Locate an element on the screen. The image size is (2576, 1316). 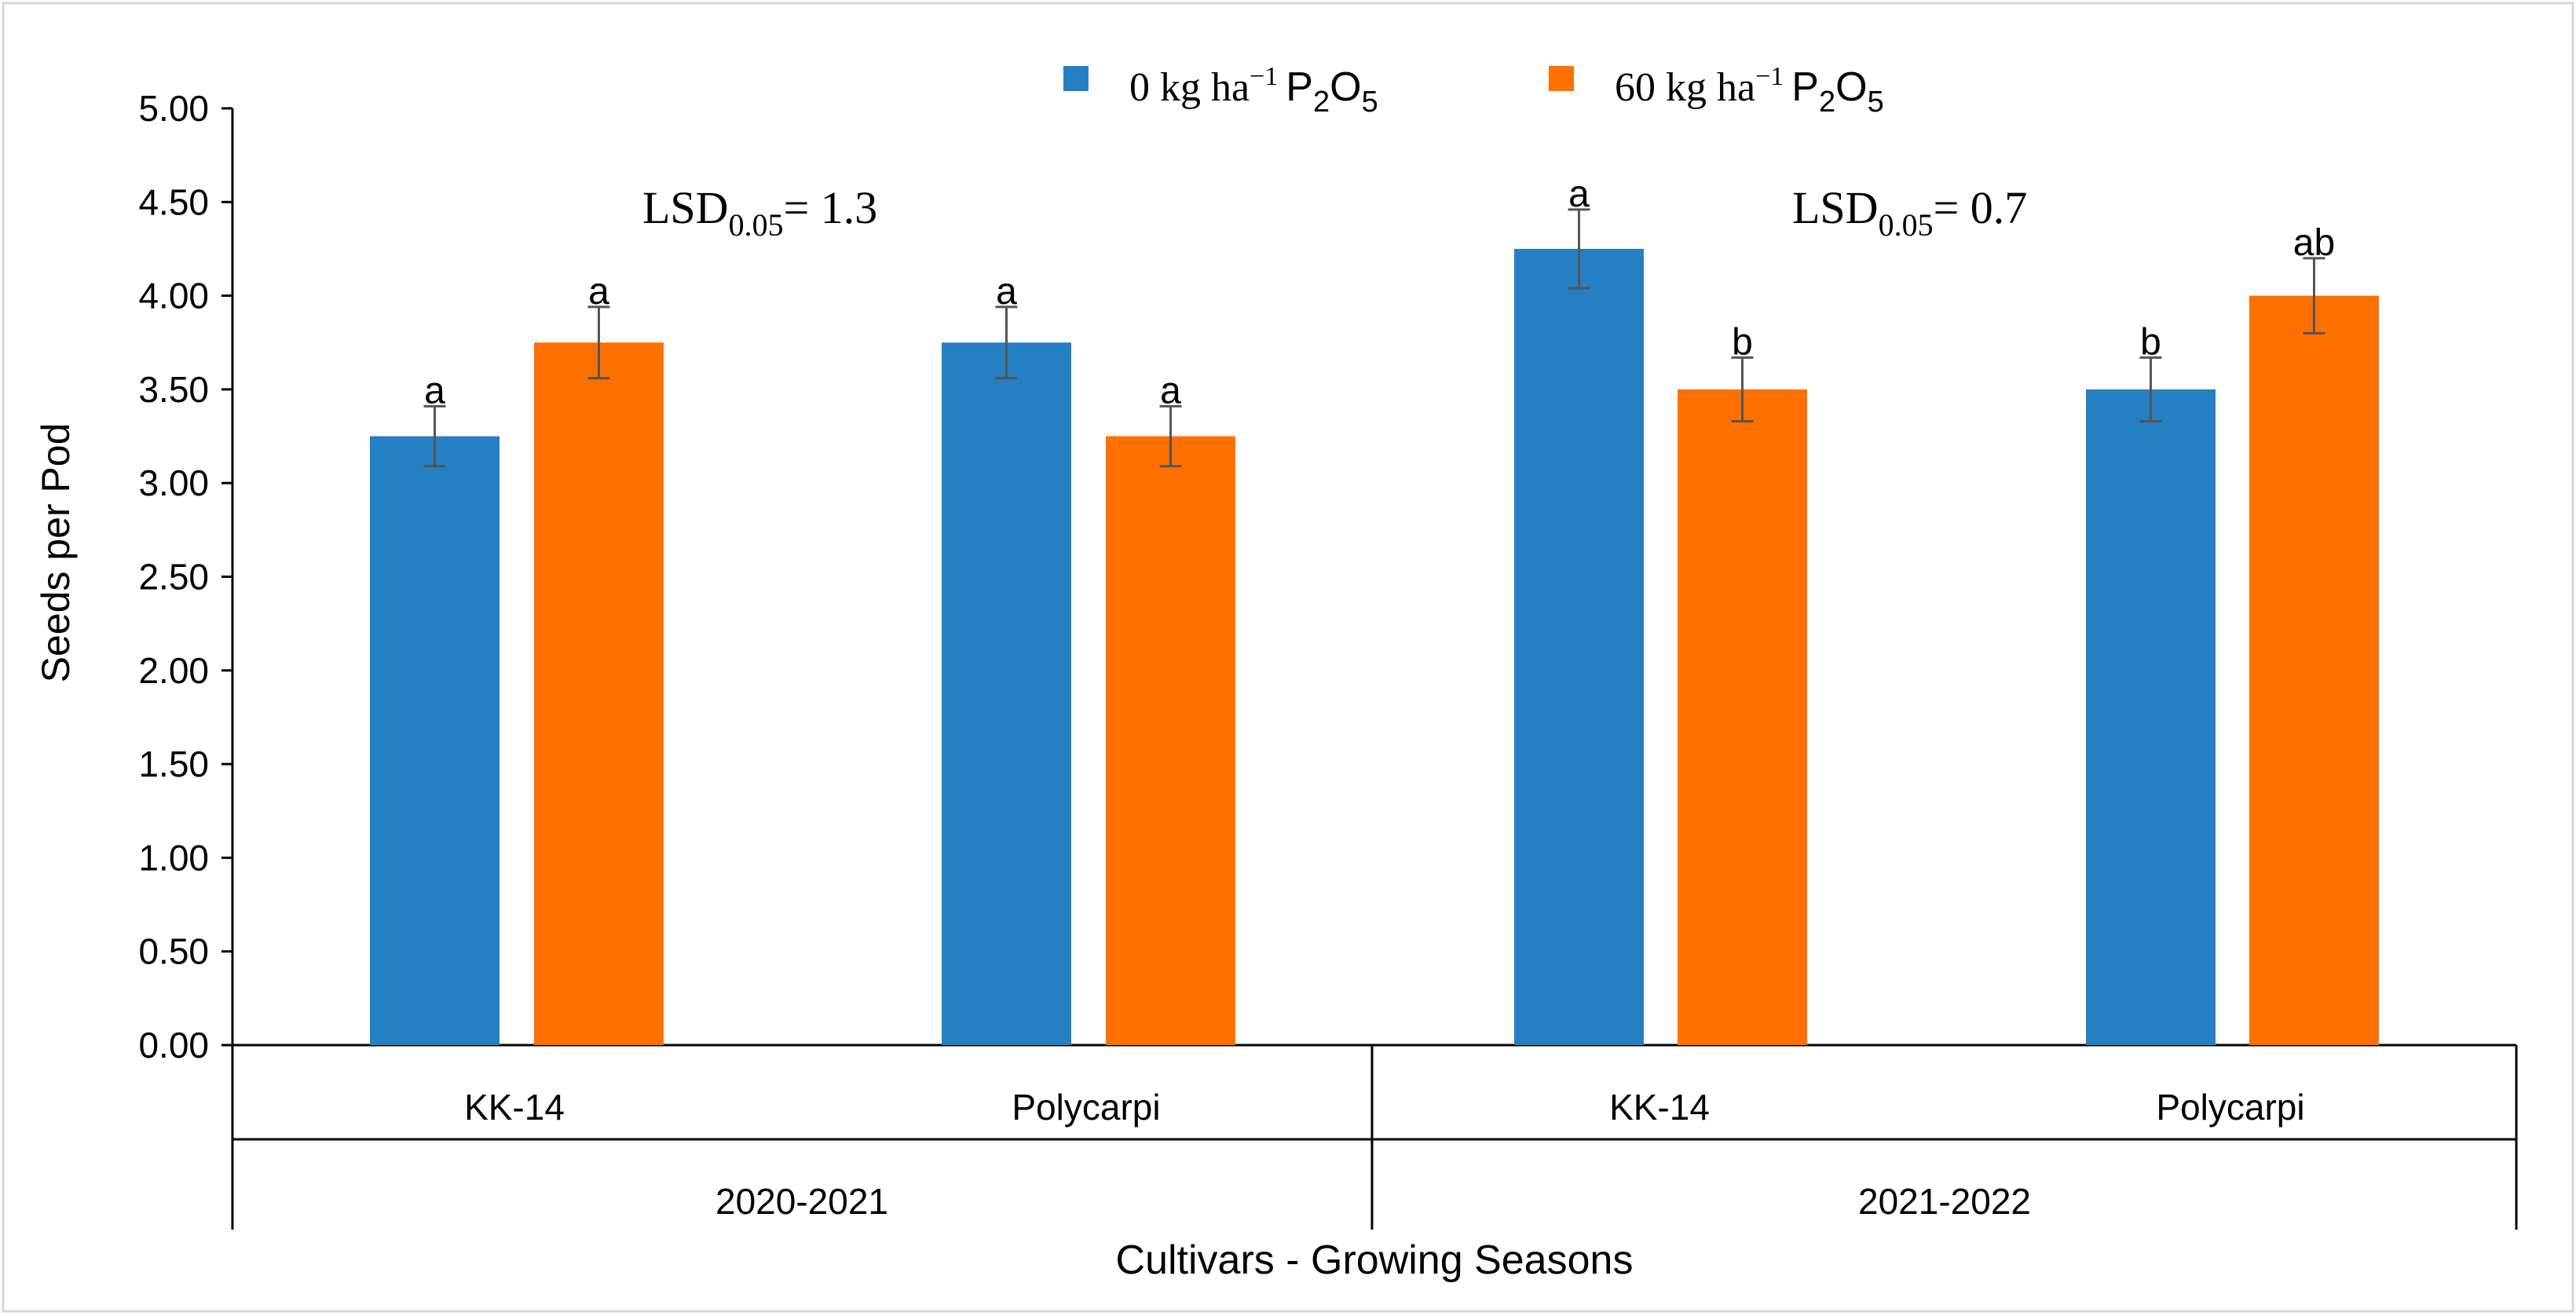
y-tick-label: 0.50 is located at coordinates (174, 951).